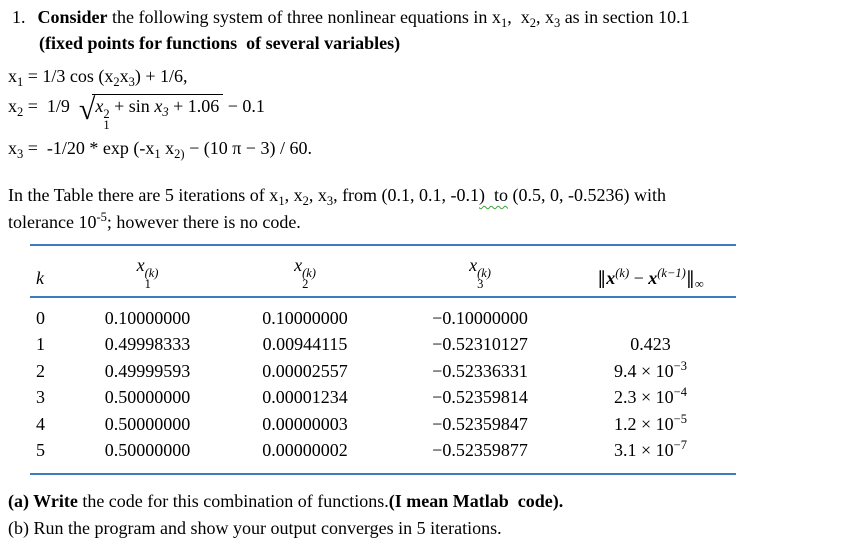  I want to click on norm-value: 9.4 × 10, so click(644, 370).